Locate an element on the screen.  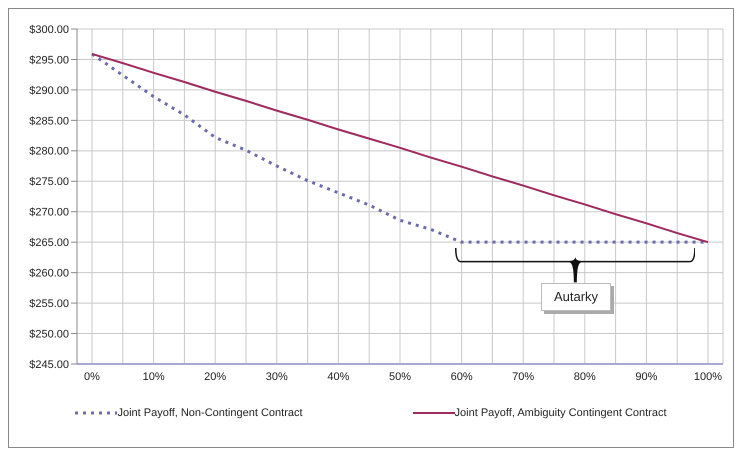
annotation: Autarky is located at coordinates (576, 296).